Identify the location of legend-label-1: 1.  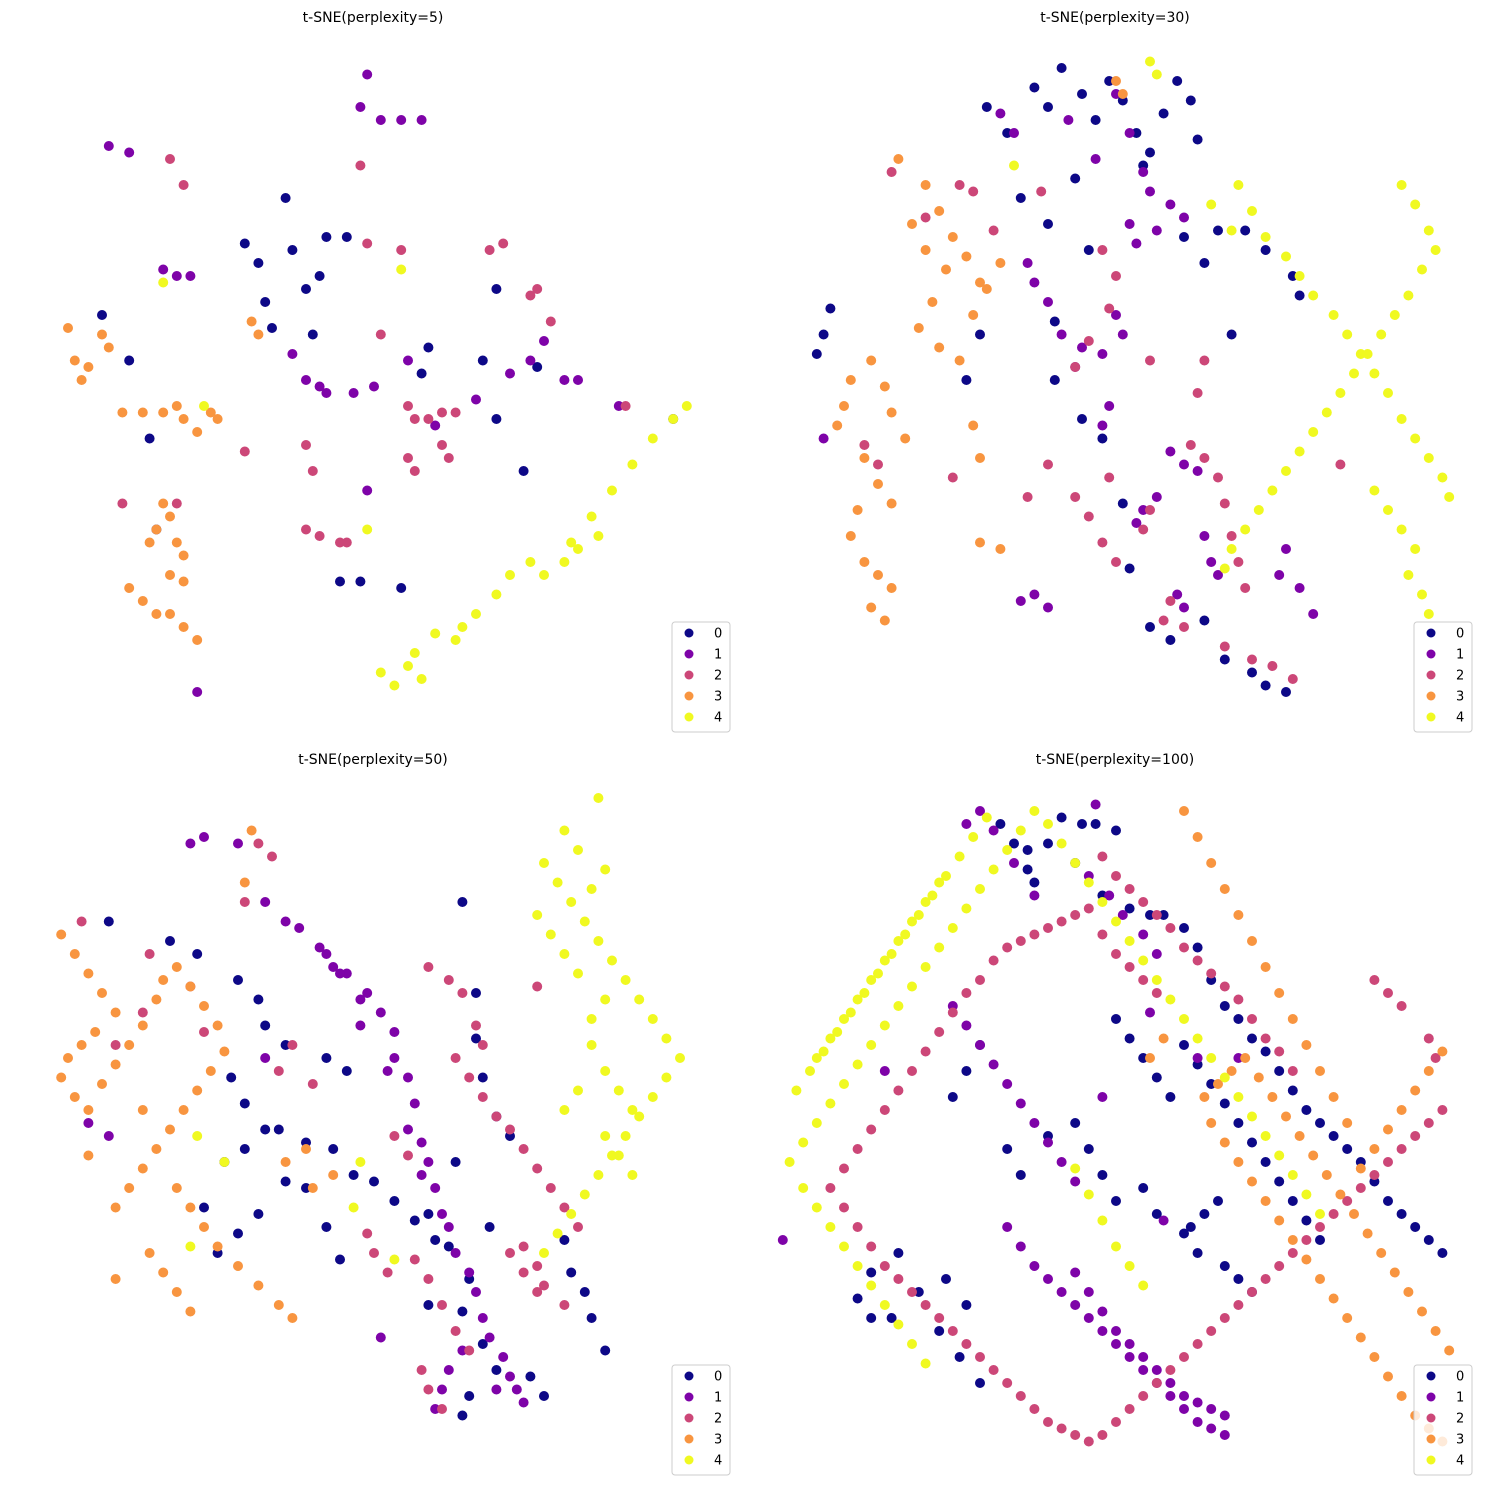
(718, 1398).